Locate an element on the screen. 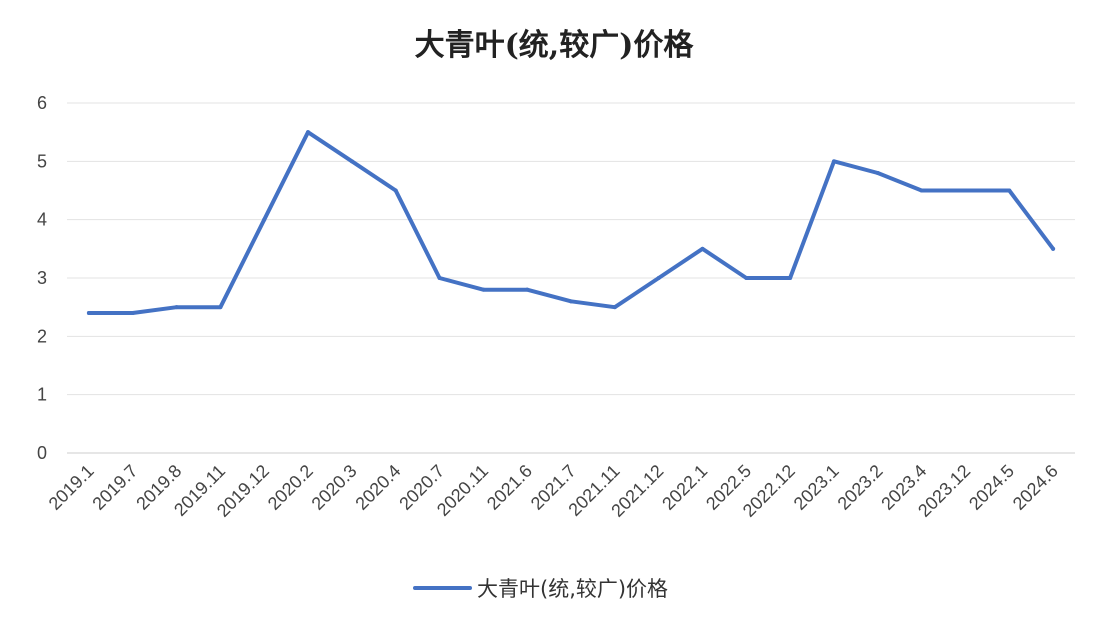  x-tick-label: 2023.1 is located at coordinates (816, 487).